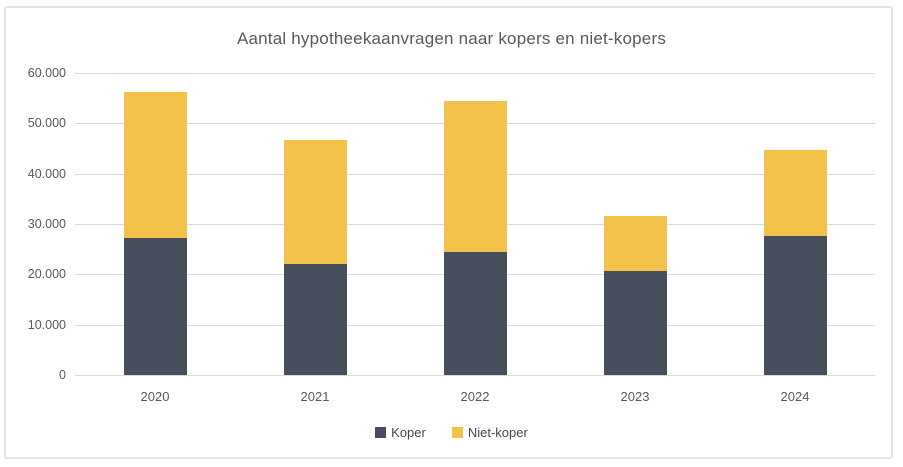 Image resolution: width=903 pixels, height=467 pixels. Describe the element at coordinates (795, 396) in the screenshot. I see `x-tick-label: 2024` at that location.